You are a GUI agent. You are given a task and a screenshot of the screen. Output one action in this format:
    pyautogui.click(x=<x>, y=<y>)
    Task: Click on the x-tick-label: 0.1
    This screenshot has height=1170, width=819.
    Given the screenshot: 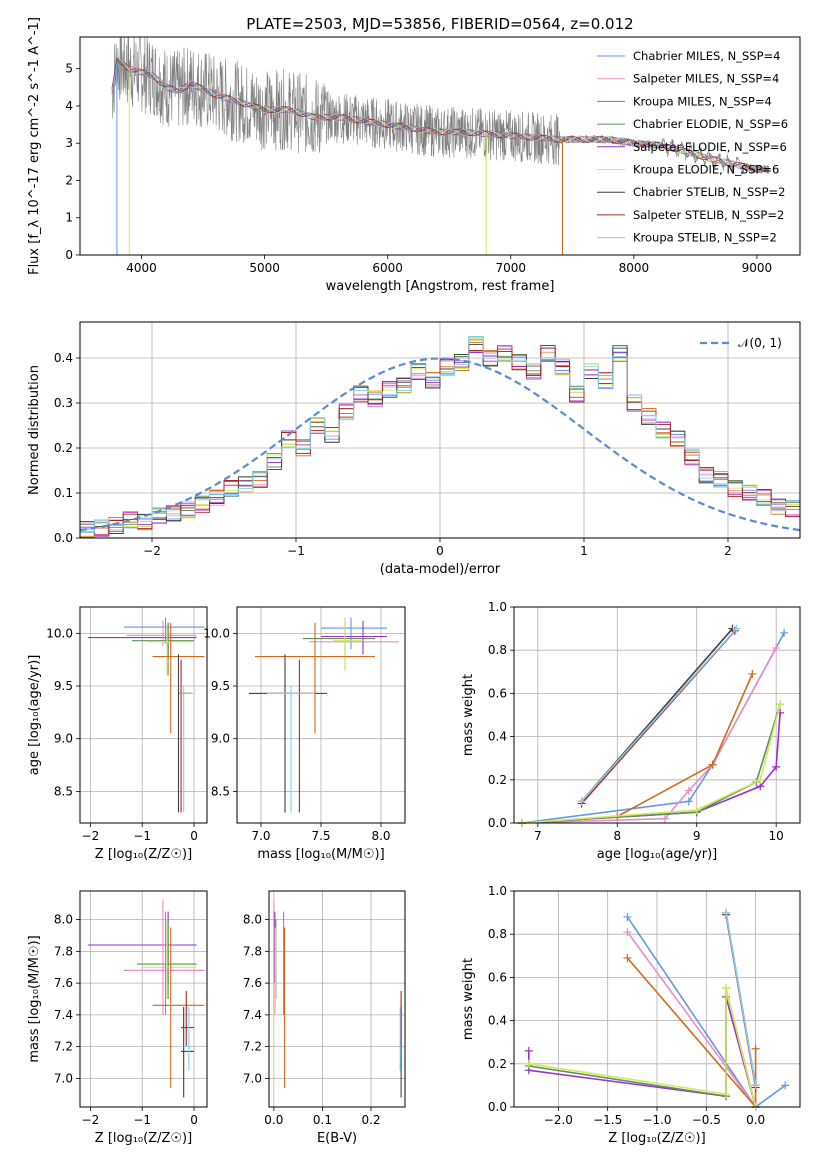 What is the action you would take?
    pyautogui.click(x=322, y=1120)
    